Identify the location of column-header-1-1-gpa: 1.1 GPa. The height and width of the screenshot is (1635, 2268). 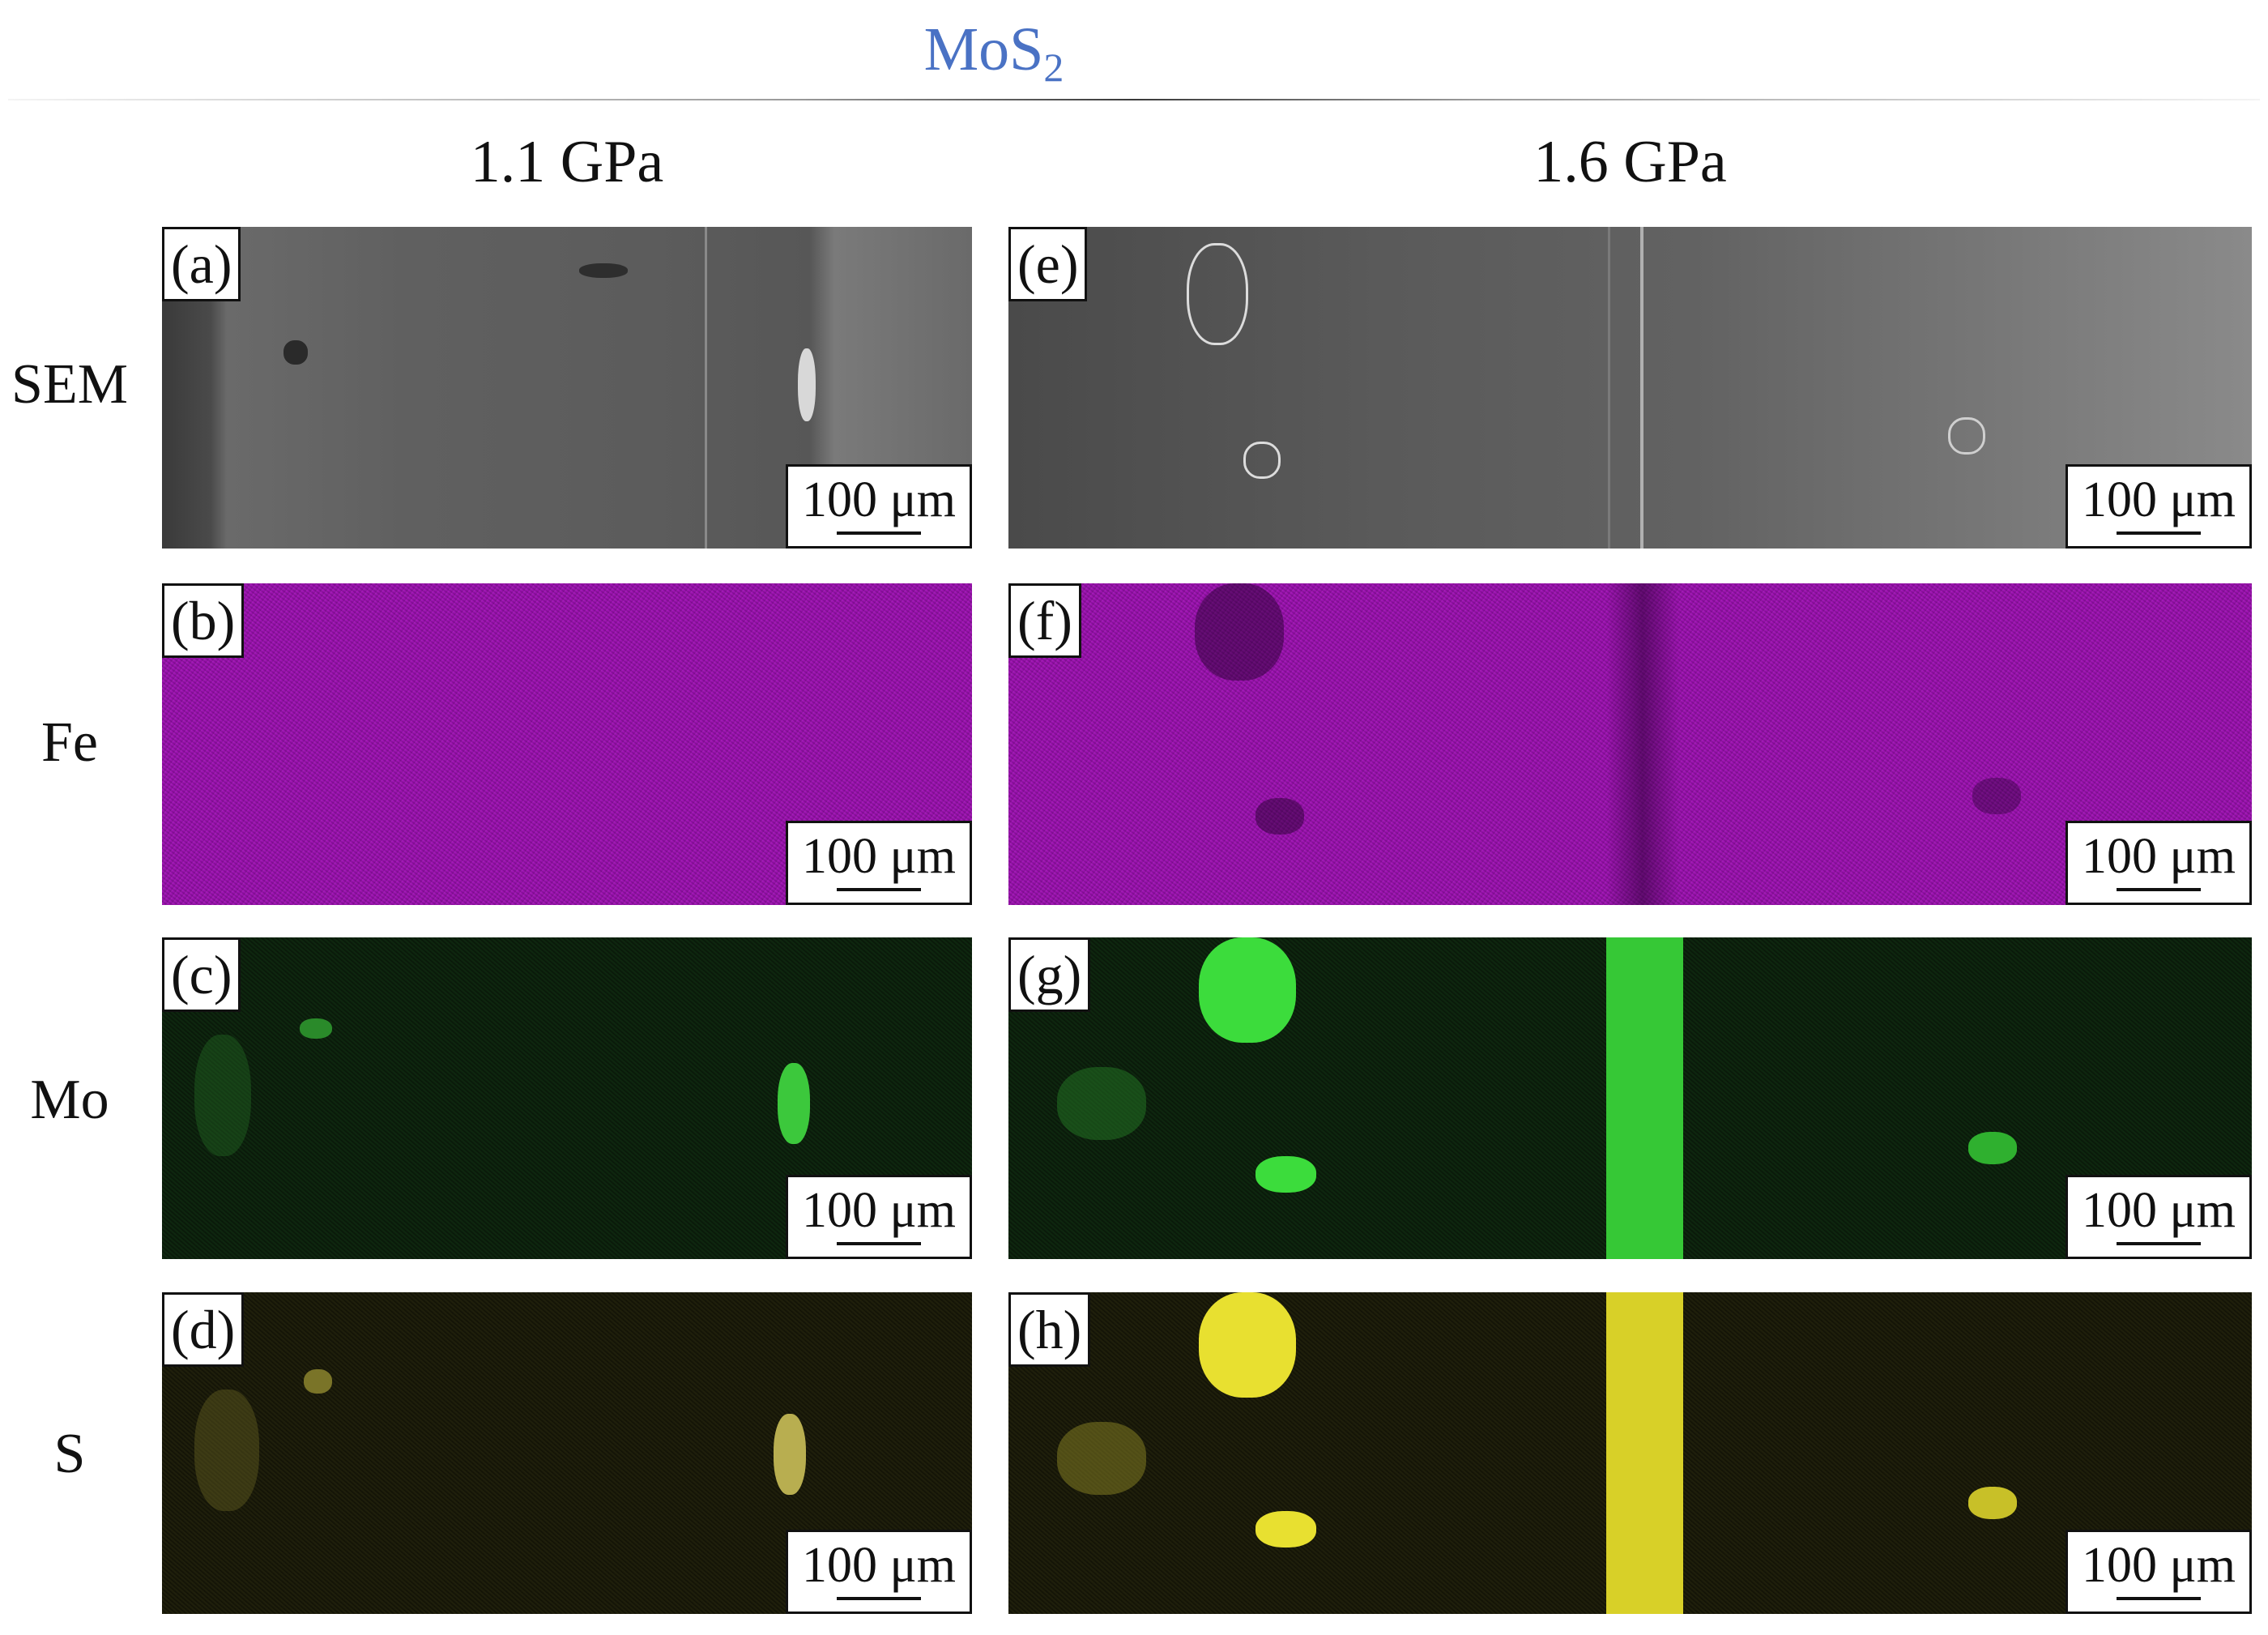
(567, 162).